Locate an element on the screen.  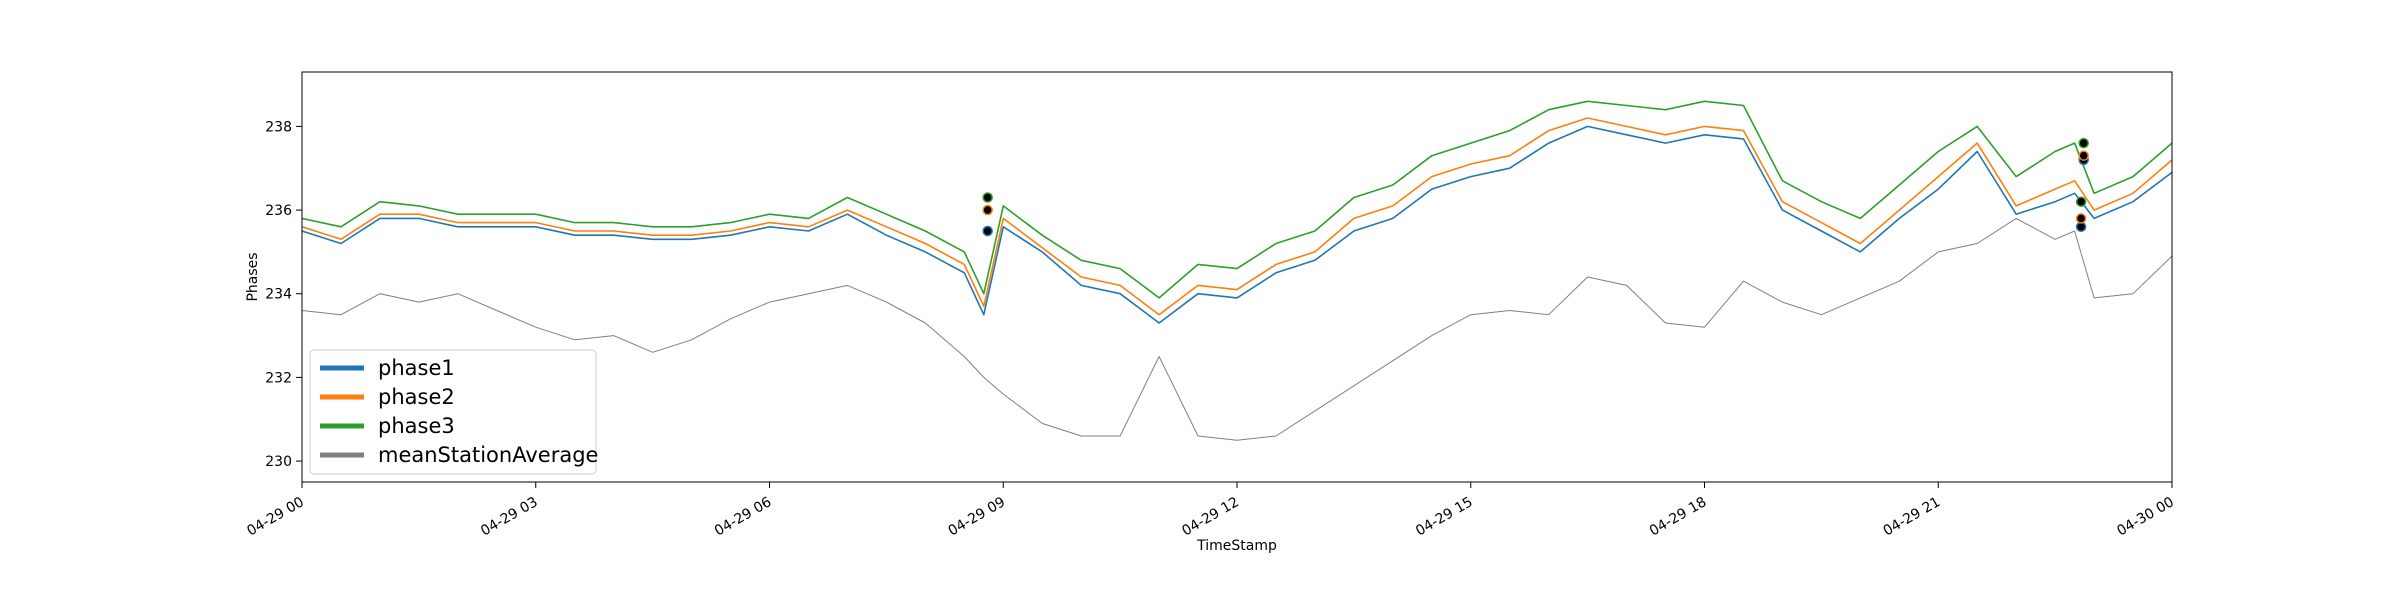
y-axis: 230 232 234 236 238 is located at coordinates (283, 294).